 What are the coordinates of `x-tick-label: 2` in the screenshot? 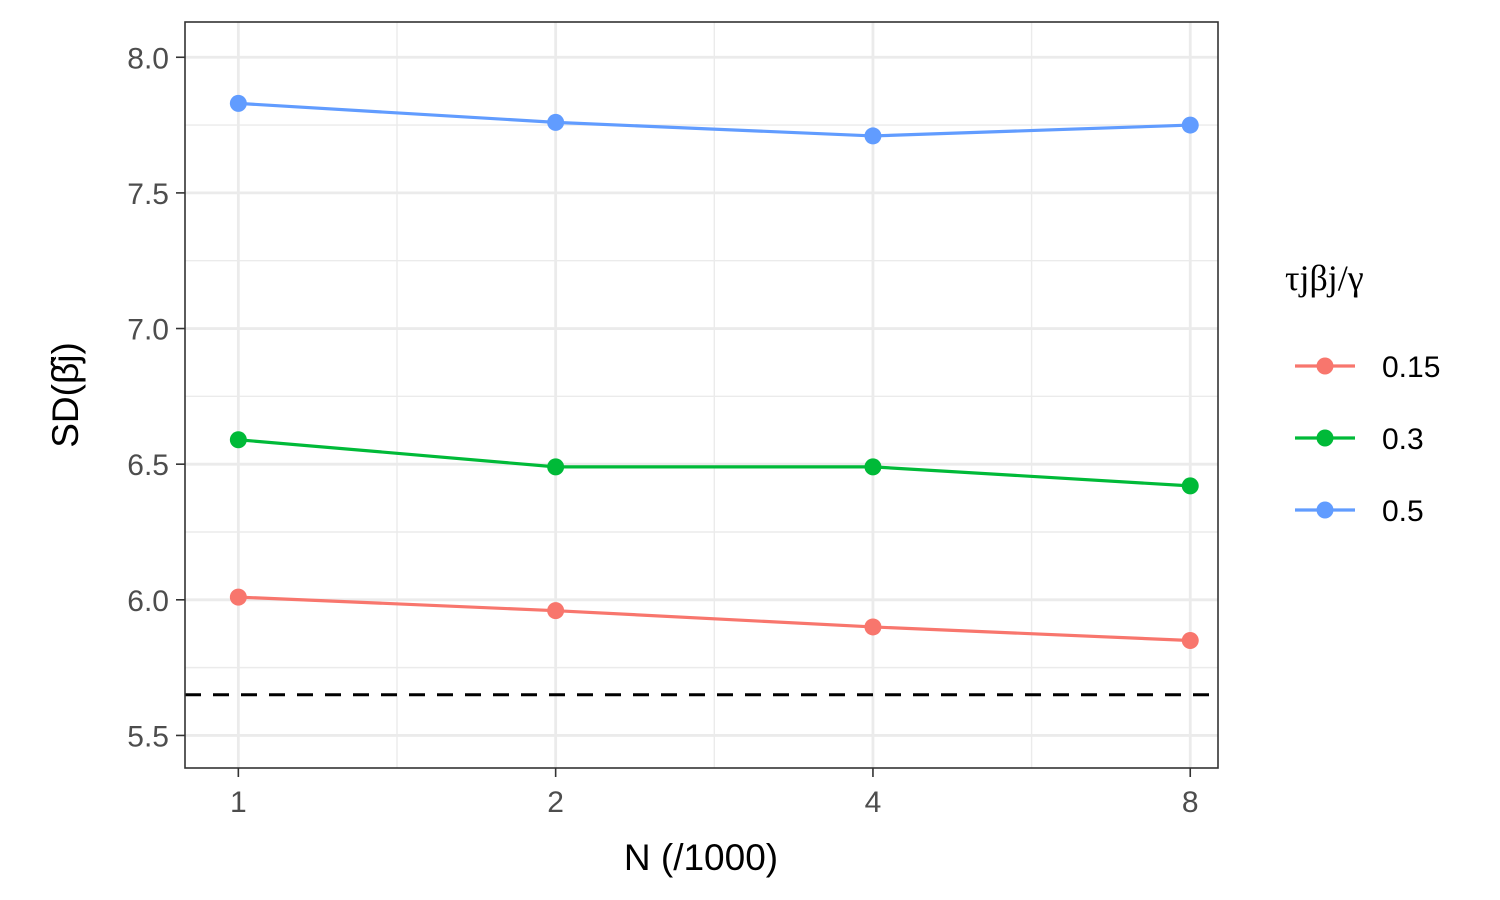 It's located at (555, 802).